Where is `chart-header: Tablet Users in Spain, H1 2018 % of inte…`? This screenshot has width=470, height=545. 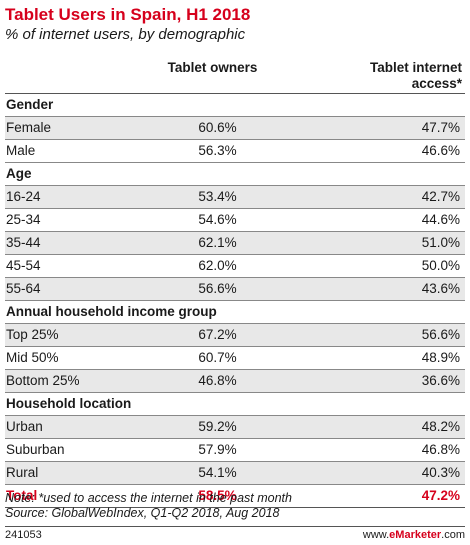 chart-header: Tablet Users in Spain, H1 2018 % of inte… is located at coordinates (235, 24).